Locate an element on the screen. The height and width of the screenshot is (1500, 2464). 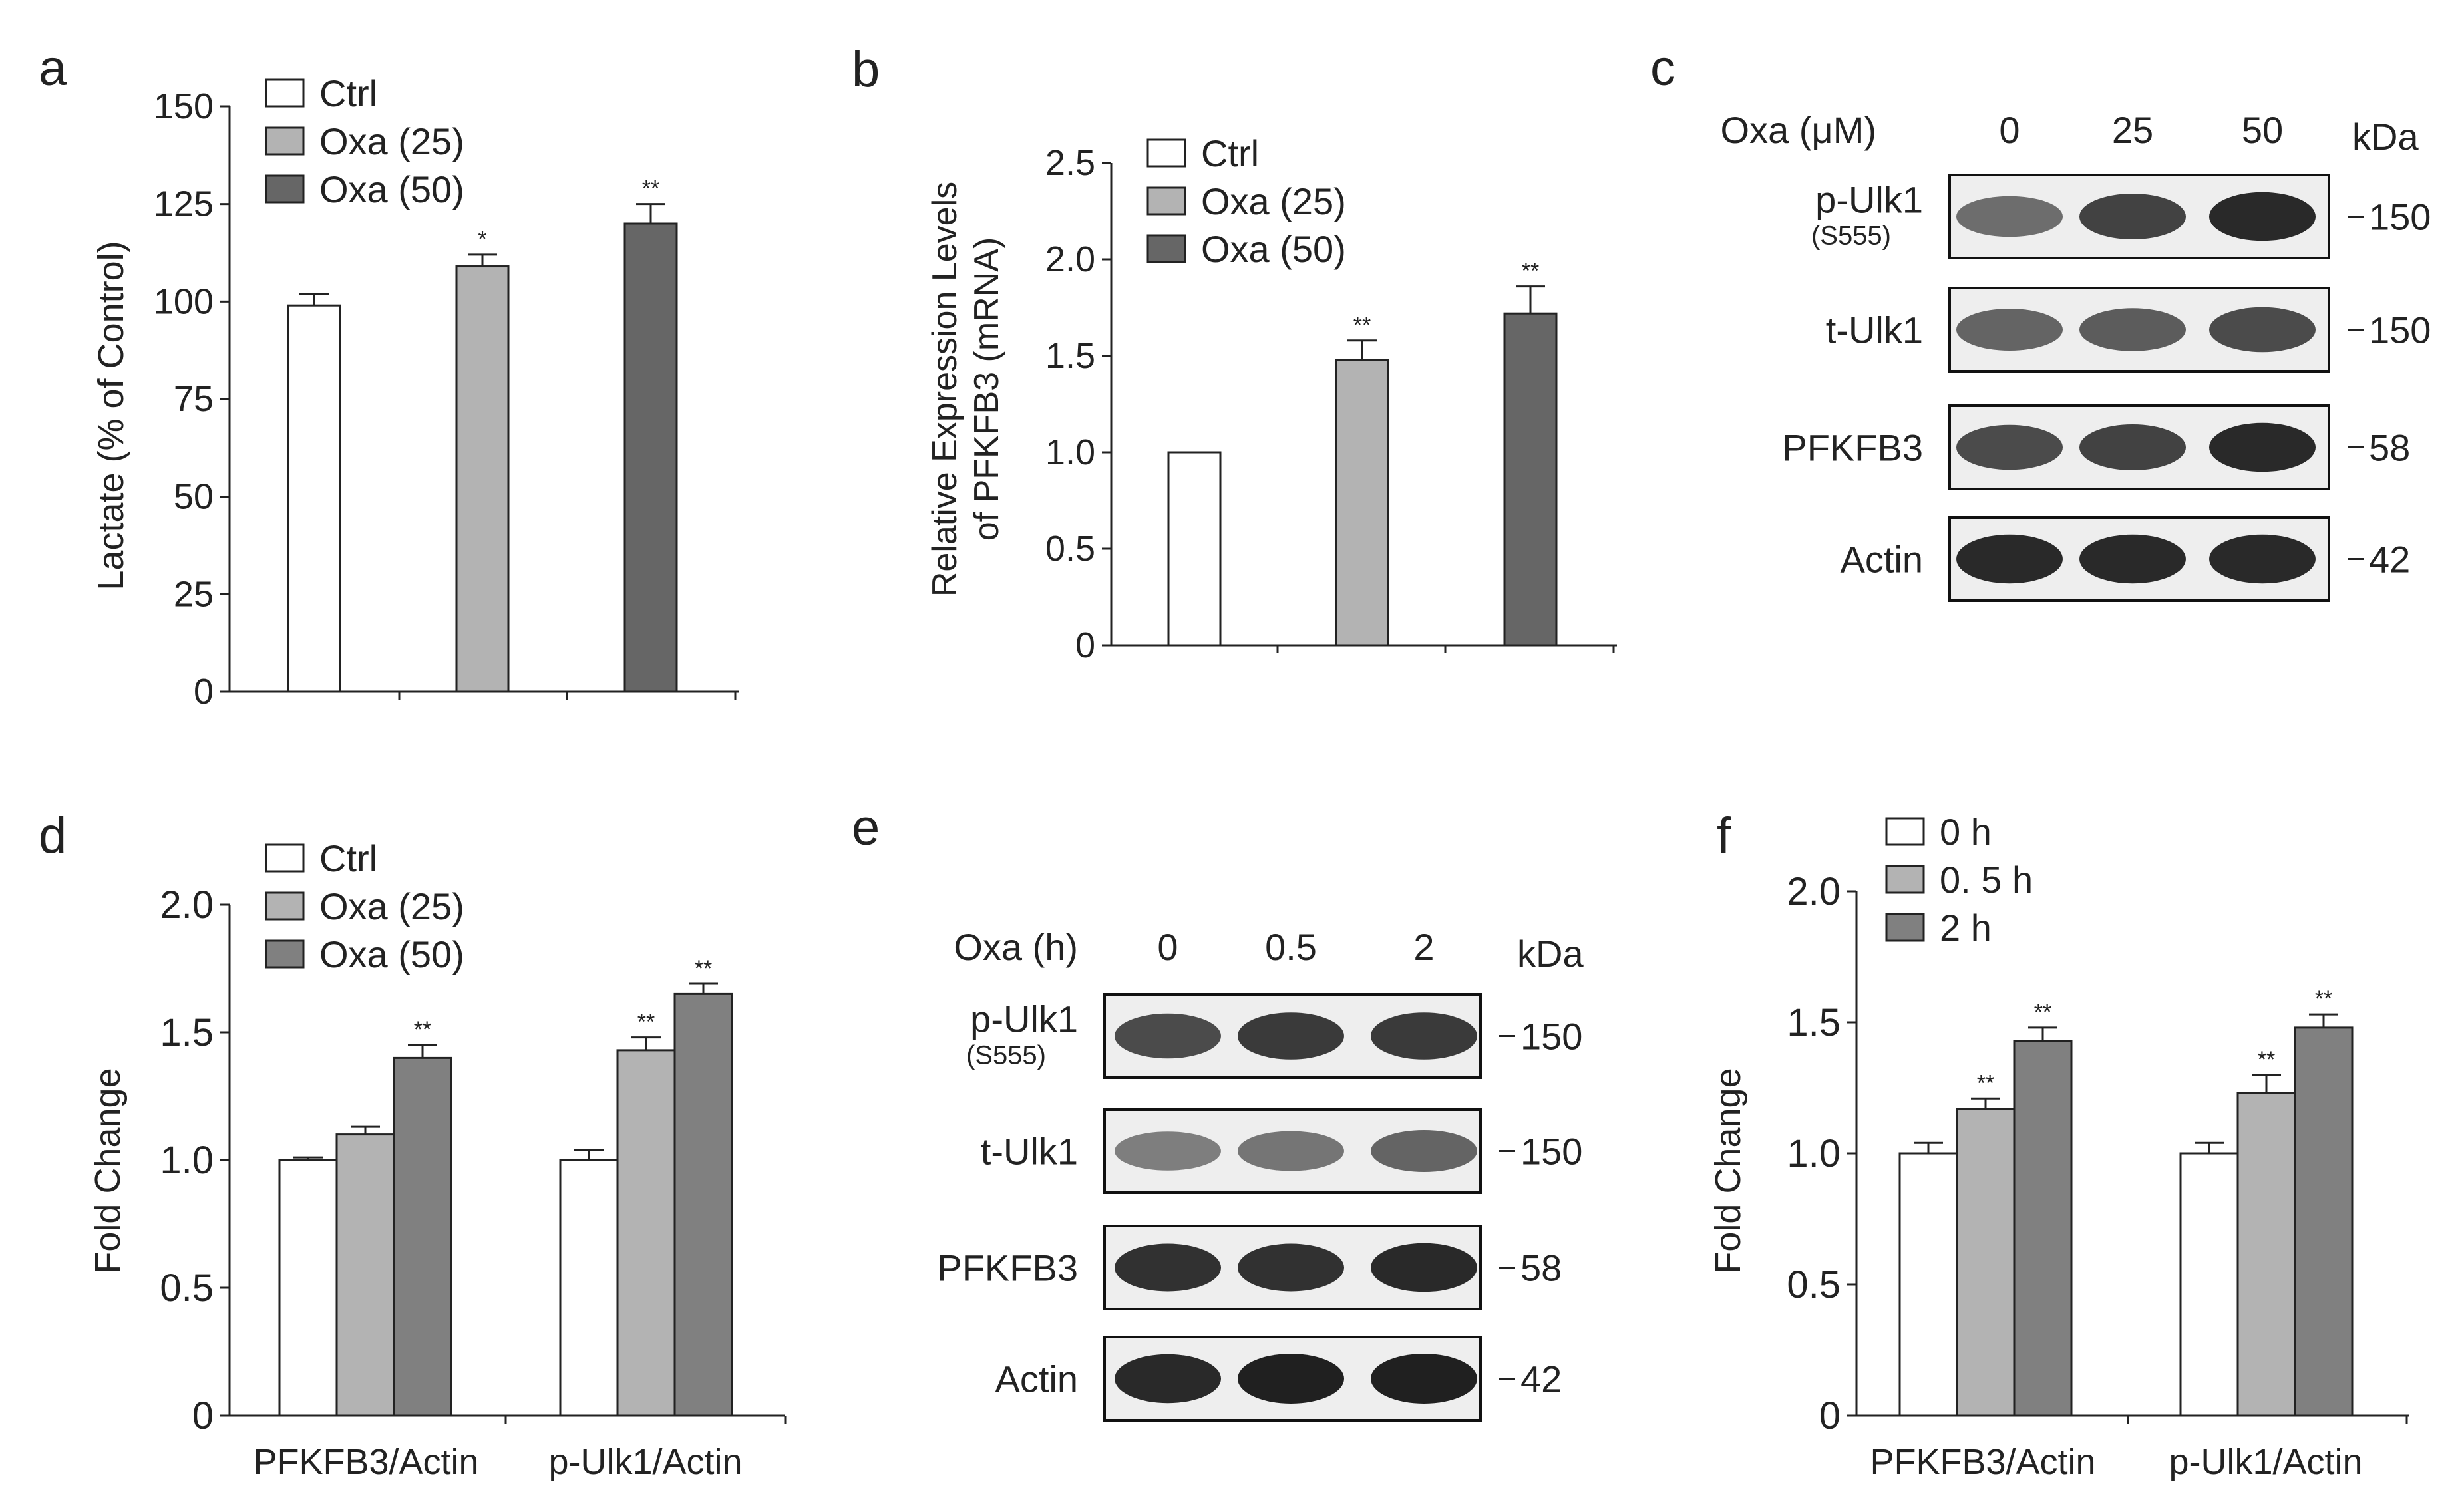
e-lane-label: 2 is located at coordinates (1423, 947).